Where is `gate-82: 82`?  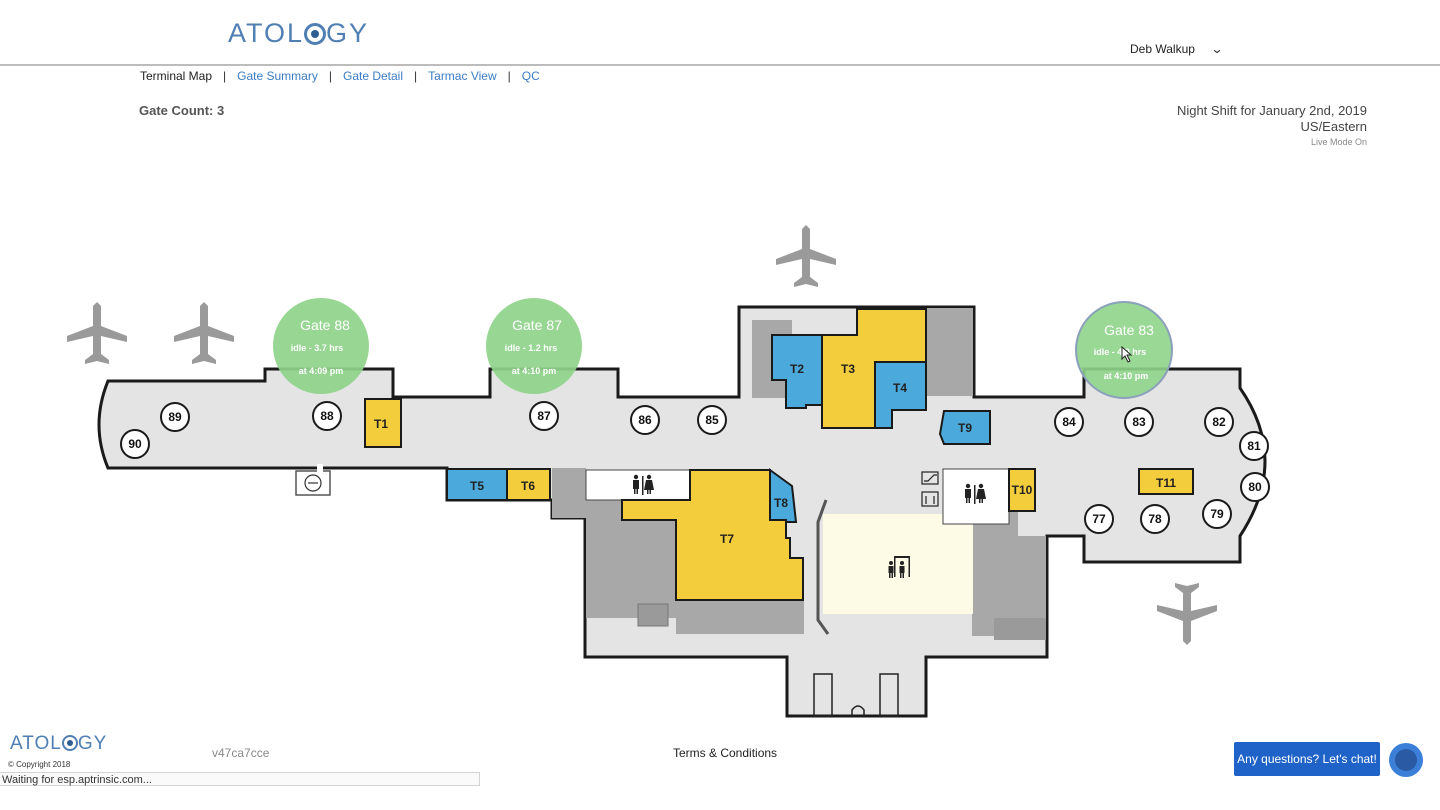 gate-82: 82 is located at coordinates (1219, 422).